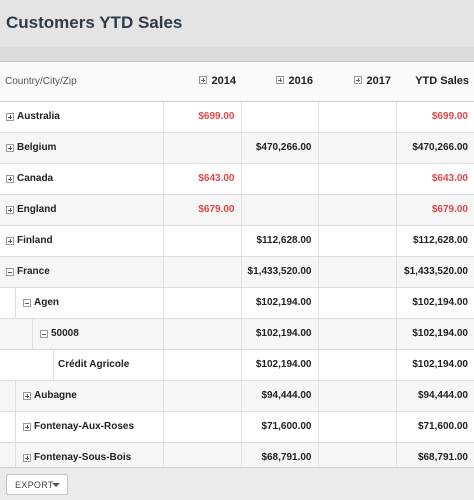  I want to click on row-header-cell: 50008, so click(81, 334).